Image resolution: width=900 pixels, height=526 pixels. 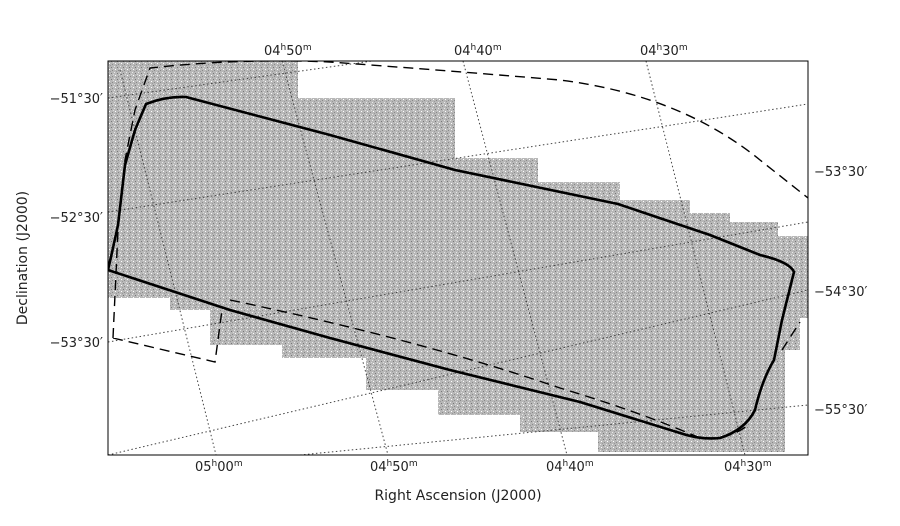 What do you see at coordinates (219, 467) in the screenshot?
I see `ra-tick-bottom-0500: 05h00m` at bounding box center [219, 467].